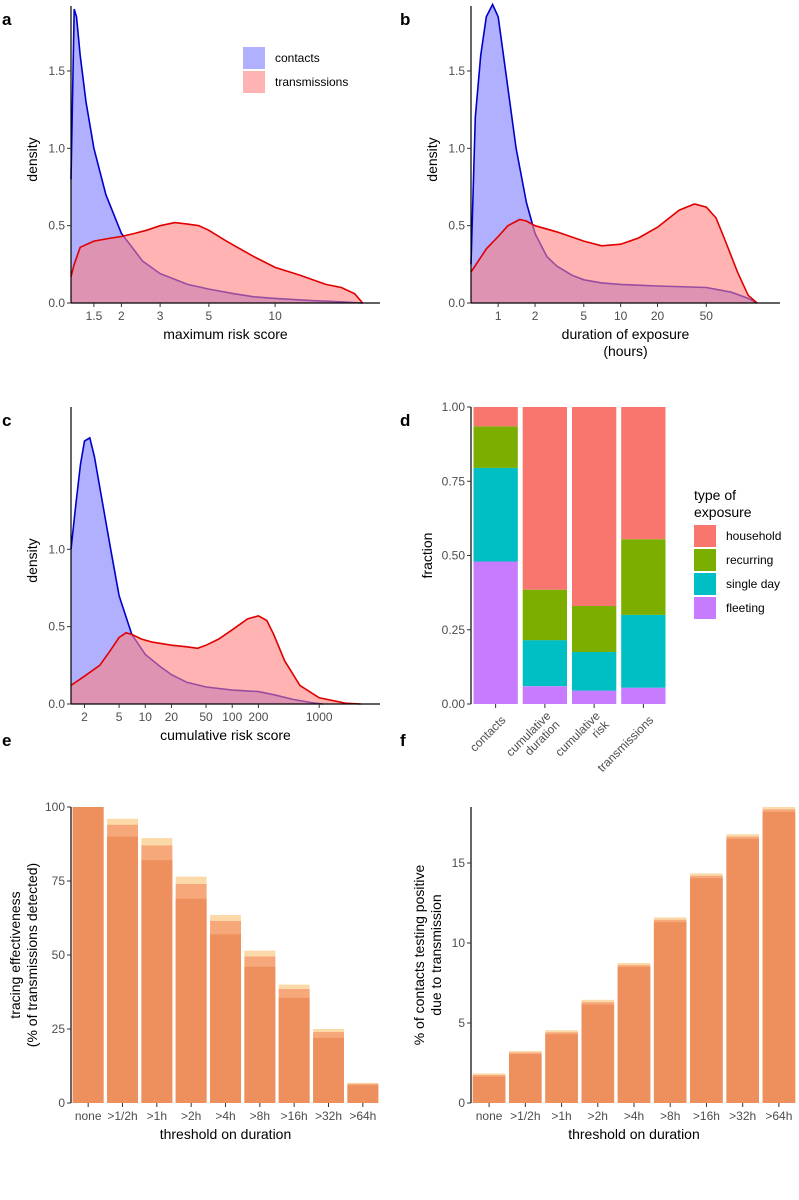  Describe the element at coordinates (705, 584) in the screenshot. I see `legend-swatch-single-day` at that location.